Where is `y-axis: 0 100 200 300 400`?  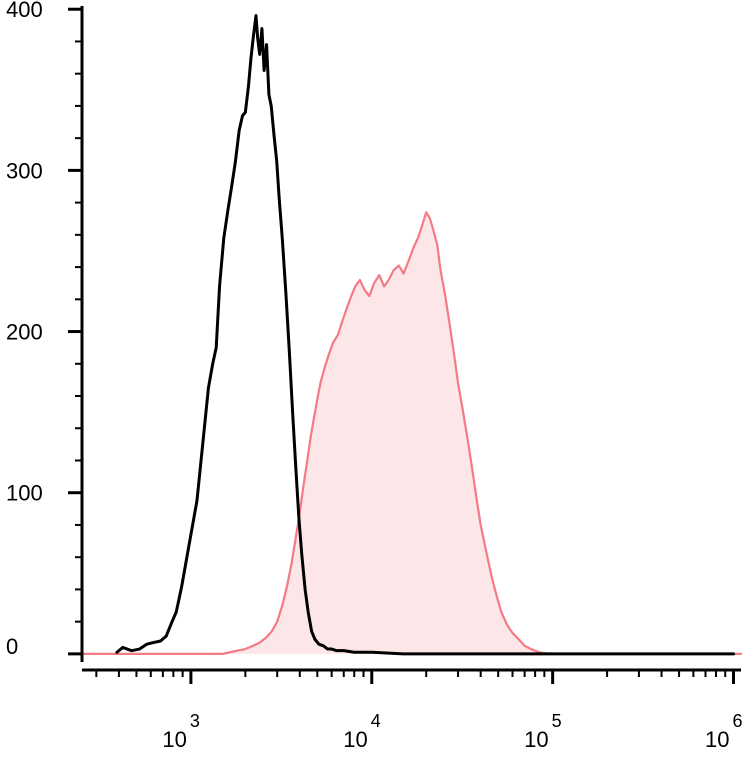 y-axis: 0 100 200 300 400 is located at coordinates (45, 331).